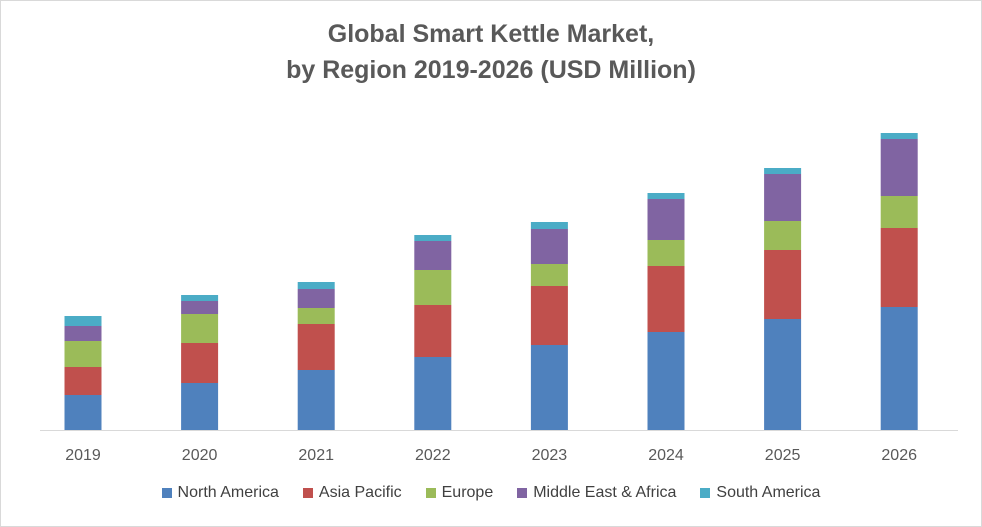 The width and height of the screenshot is (982, 527). I want to click on chart-title-line2: by Region 2019-2026 (USD Million), so click(491, 70).